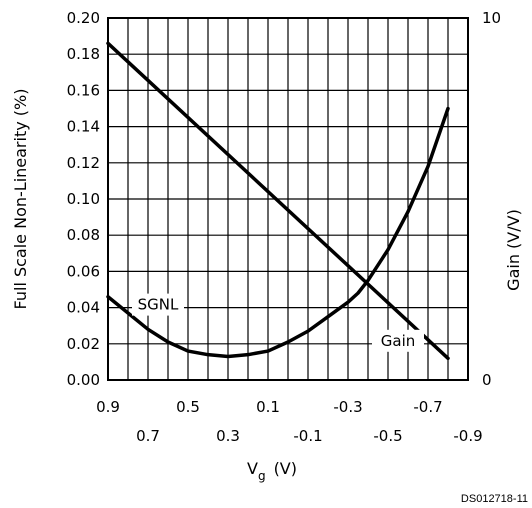 The width and height of the screenshot is (532, 508). Describe the element at coordinates (83, 163) in the screenshot. I see `y-tick-label-6: 0.12` at that location.